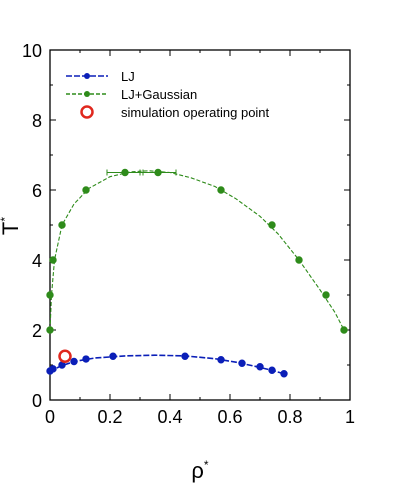 The image size is (400, 500). I want to click on x-tick-label: 0.6, so click(229, 417).